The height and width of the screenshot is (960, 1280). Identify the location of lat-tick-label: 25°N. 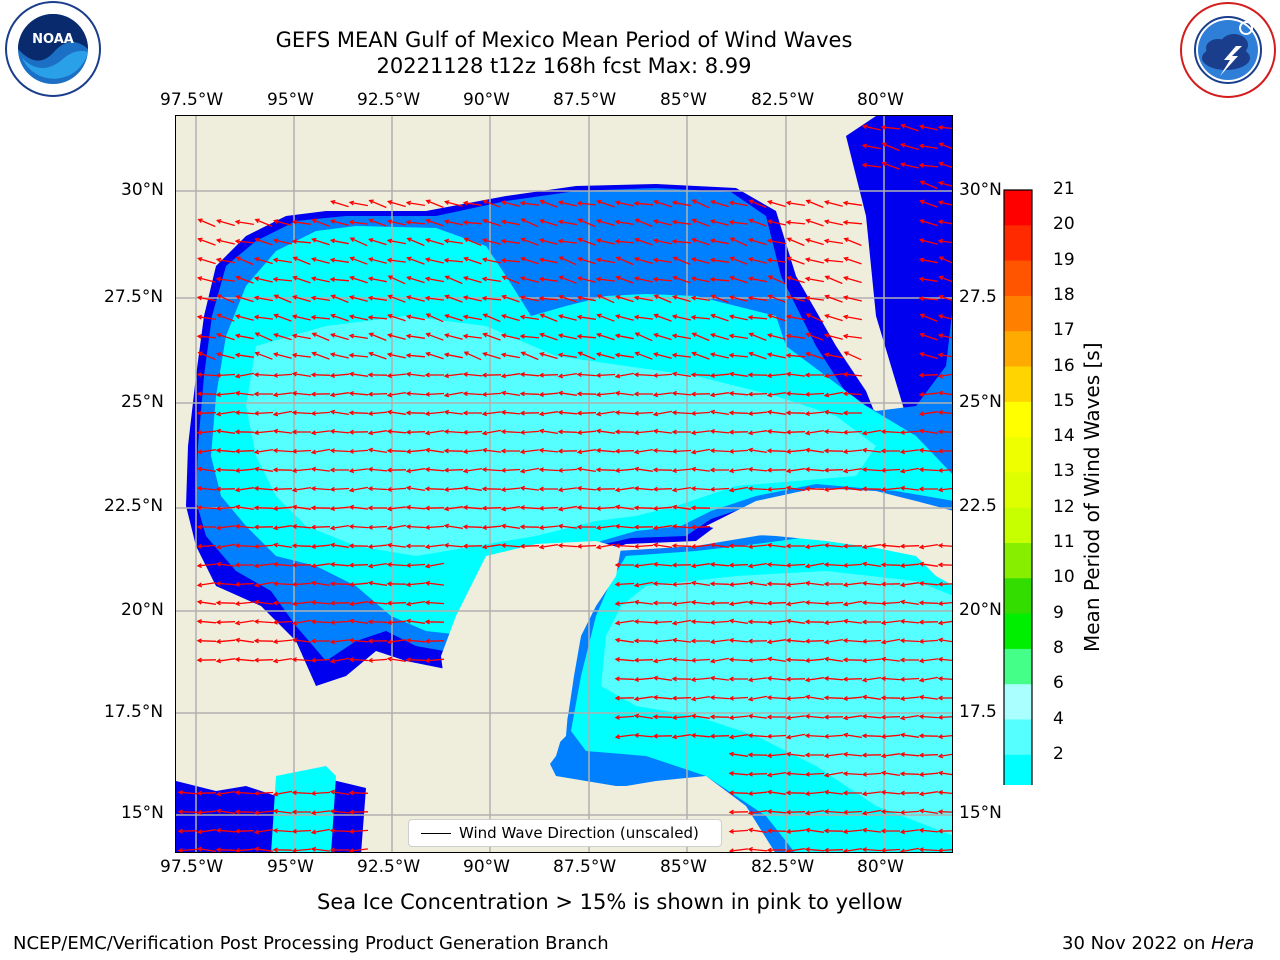
(142, 402).